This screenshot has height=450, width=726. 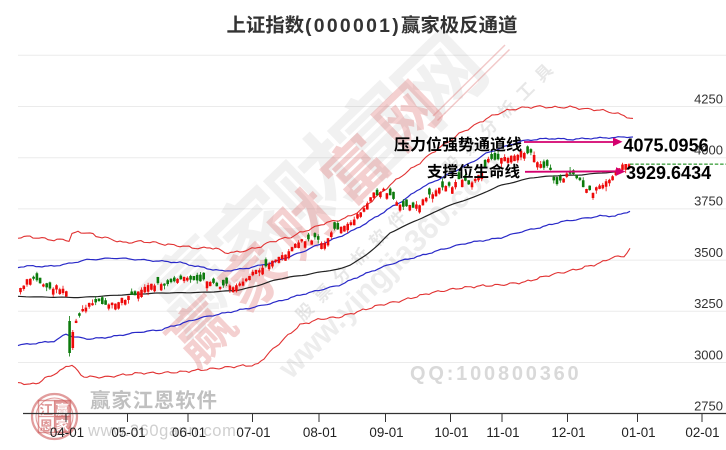 What do you see at coordinates (708, 98) in the screenshot?
I see `svg-text: 4250` at bounding box center [708, 98].